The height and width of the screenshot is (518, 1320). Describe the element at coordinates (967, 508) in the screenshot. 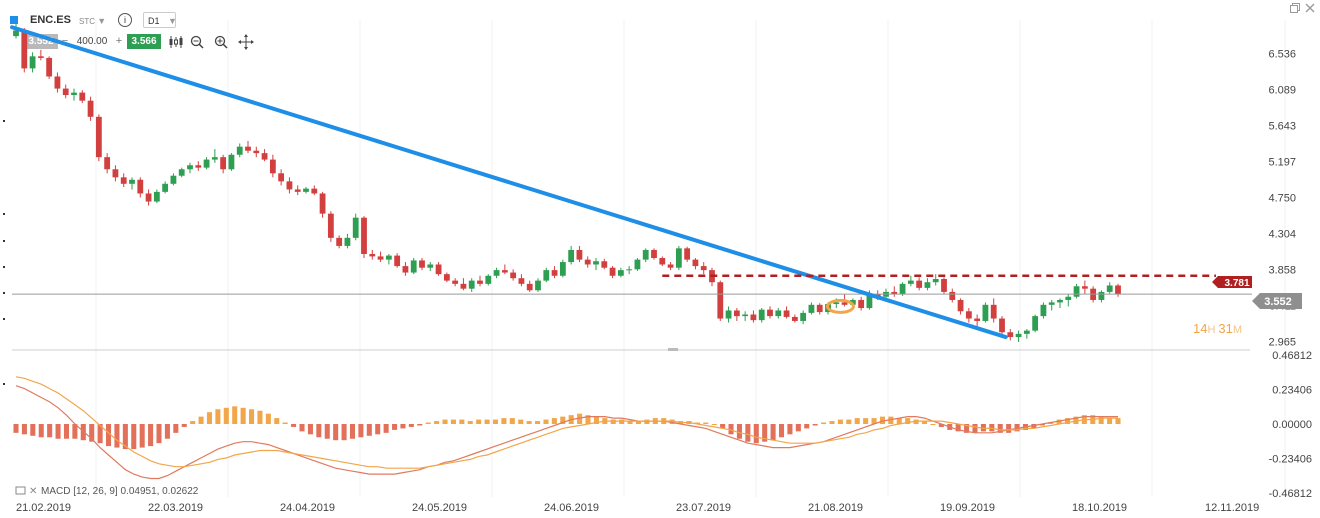

I see `date-tick-label: 19.09.2019` at that location.